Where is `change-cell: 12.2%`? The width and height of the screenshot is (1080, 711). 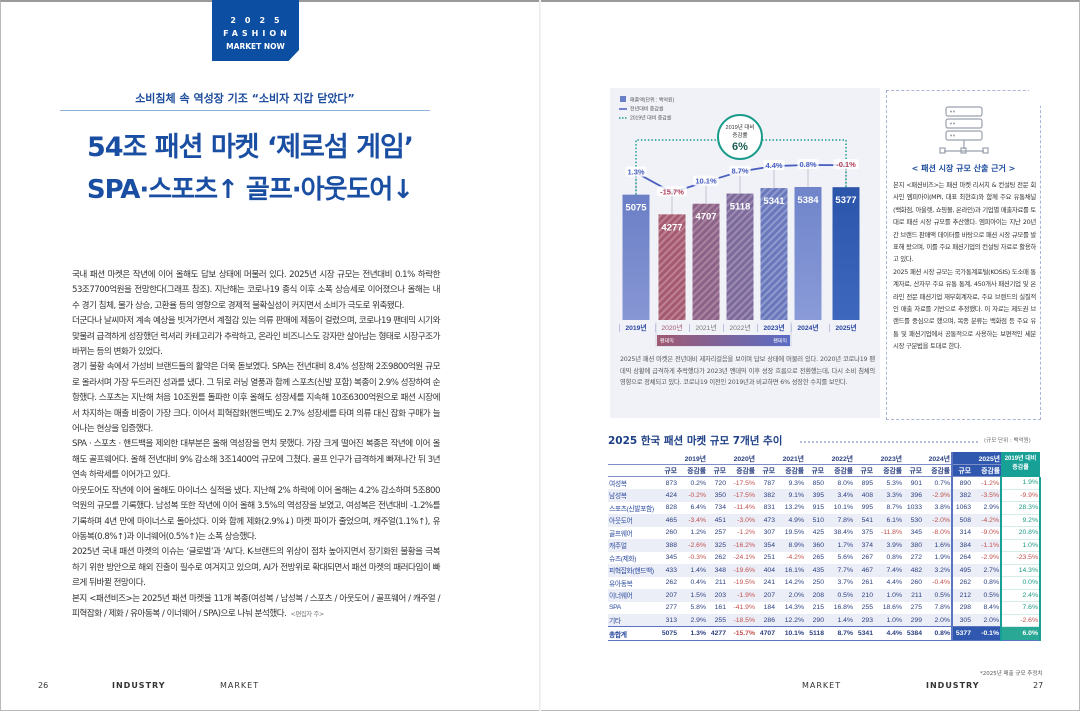
change-cell: 12.2% is located at coordinates (790, 620).